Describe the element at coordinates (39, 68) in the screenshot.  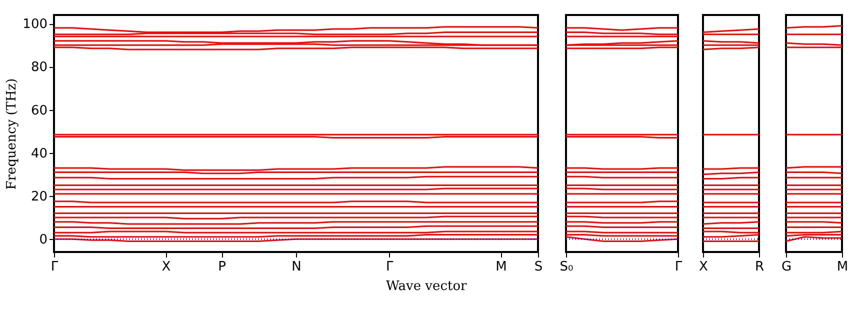
I see `y-tick-label: 80` at that location.